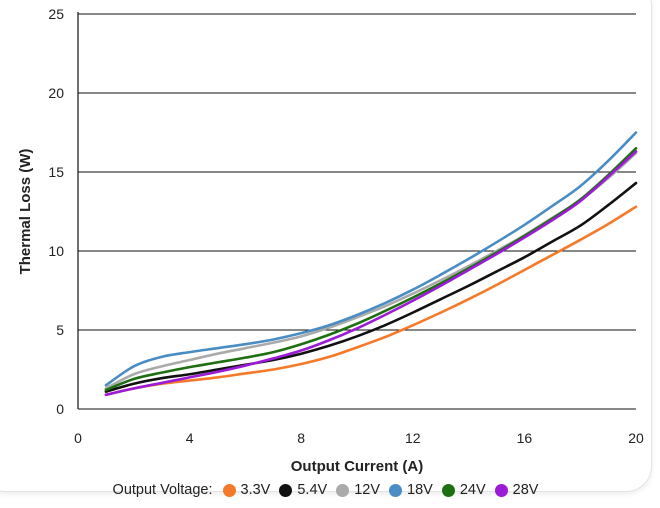  Describe the element at coordinates (190, 438) in the screenshot. I see `x-tick-label: 4` at that location.